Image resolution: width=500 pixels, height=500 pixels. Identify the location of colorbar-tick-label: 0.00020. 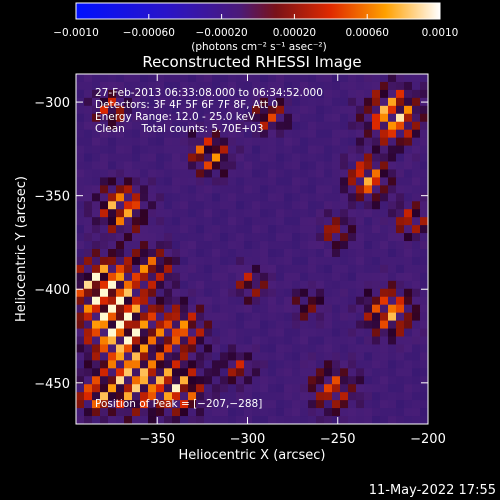
(294, 33).